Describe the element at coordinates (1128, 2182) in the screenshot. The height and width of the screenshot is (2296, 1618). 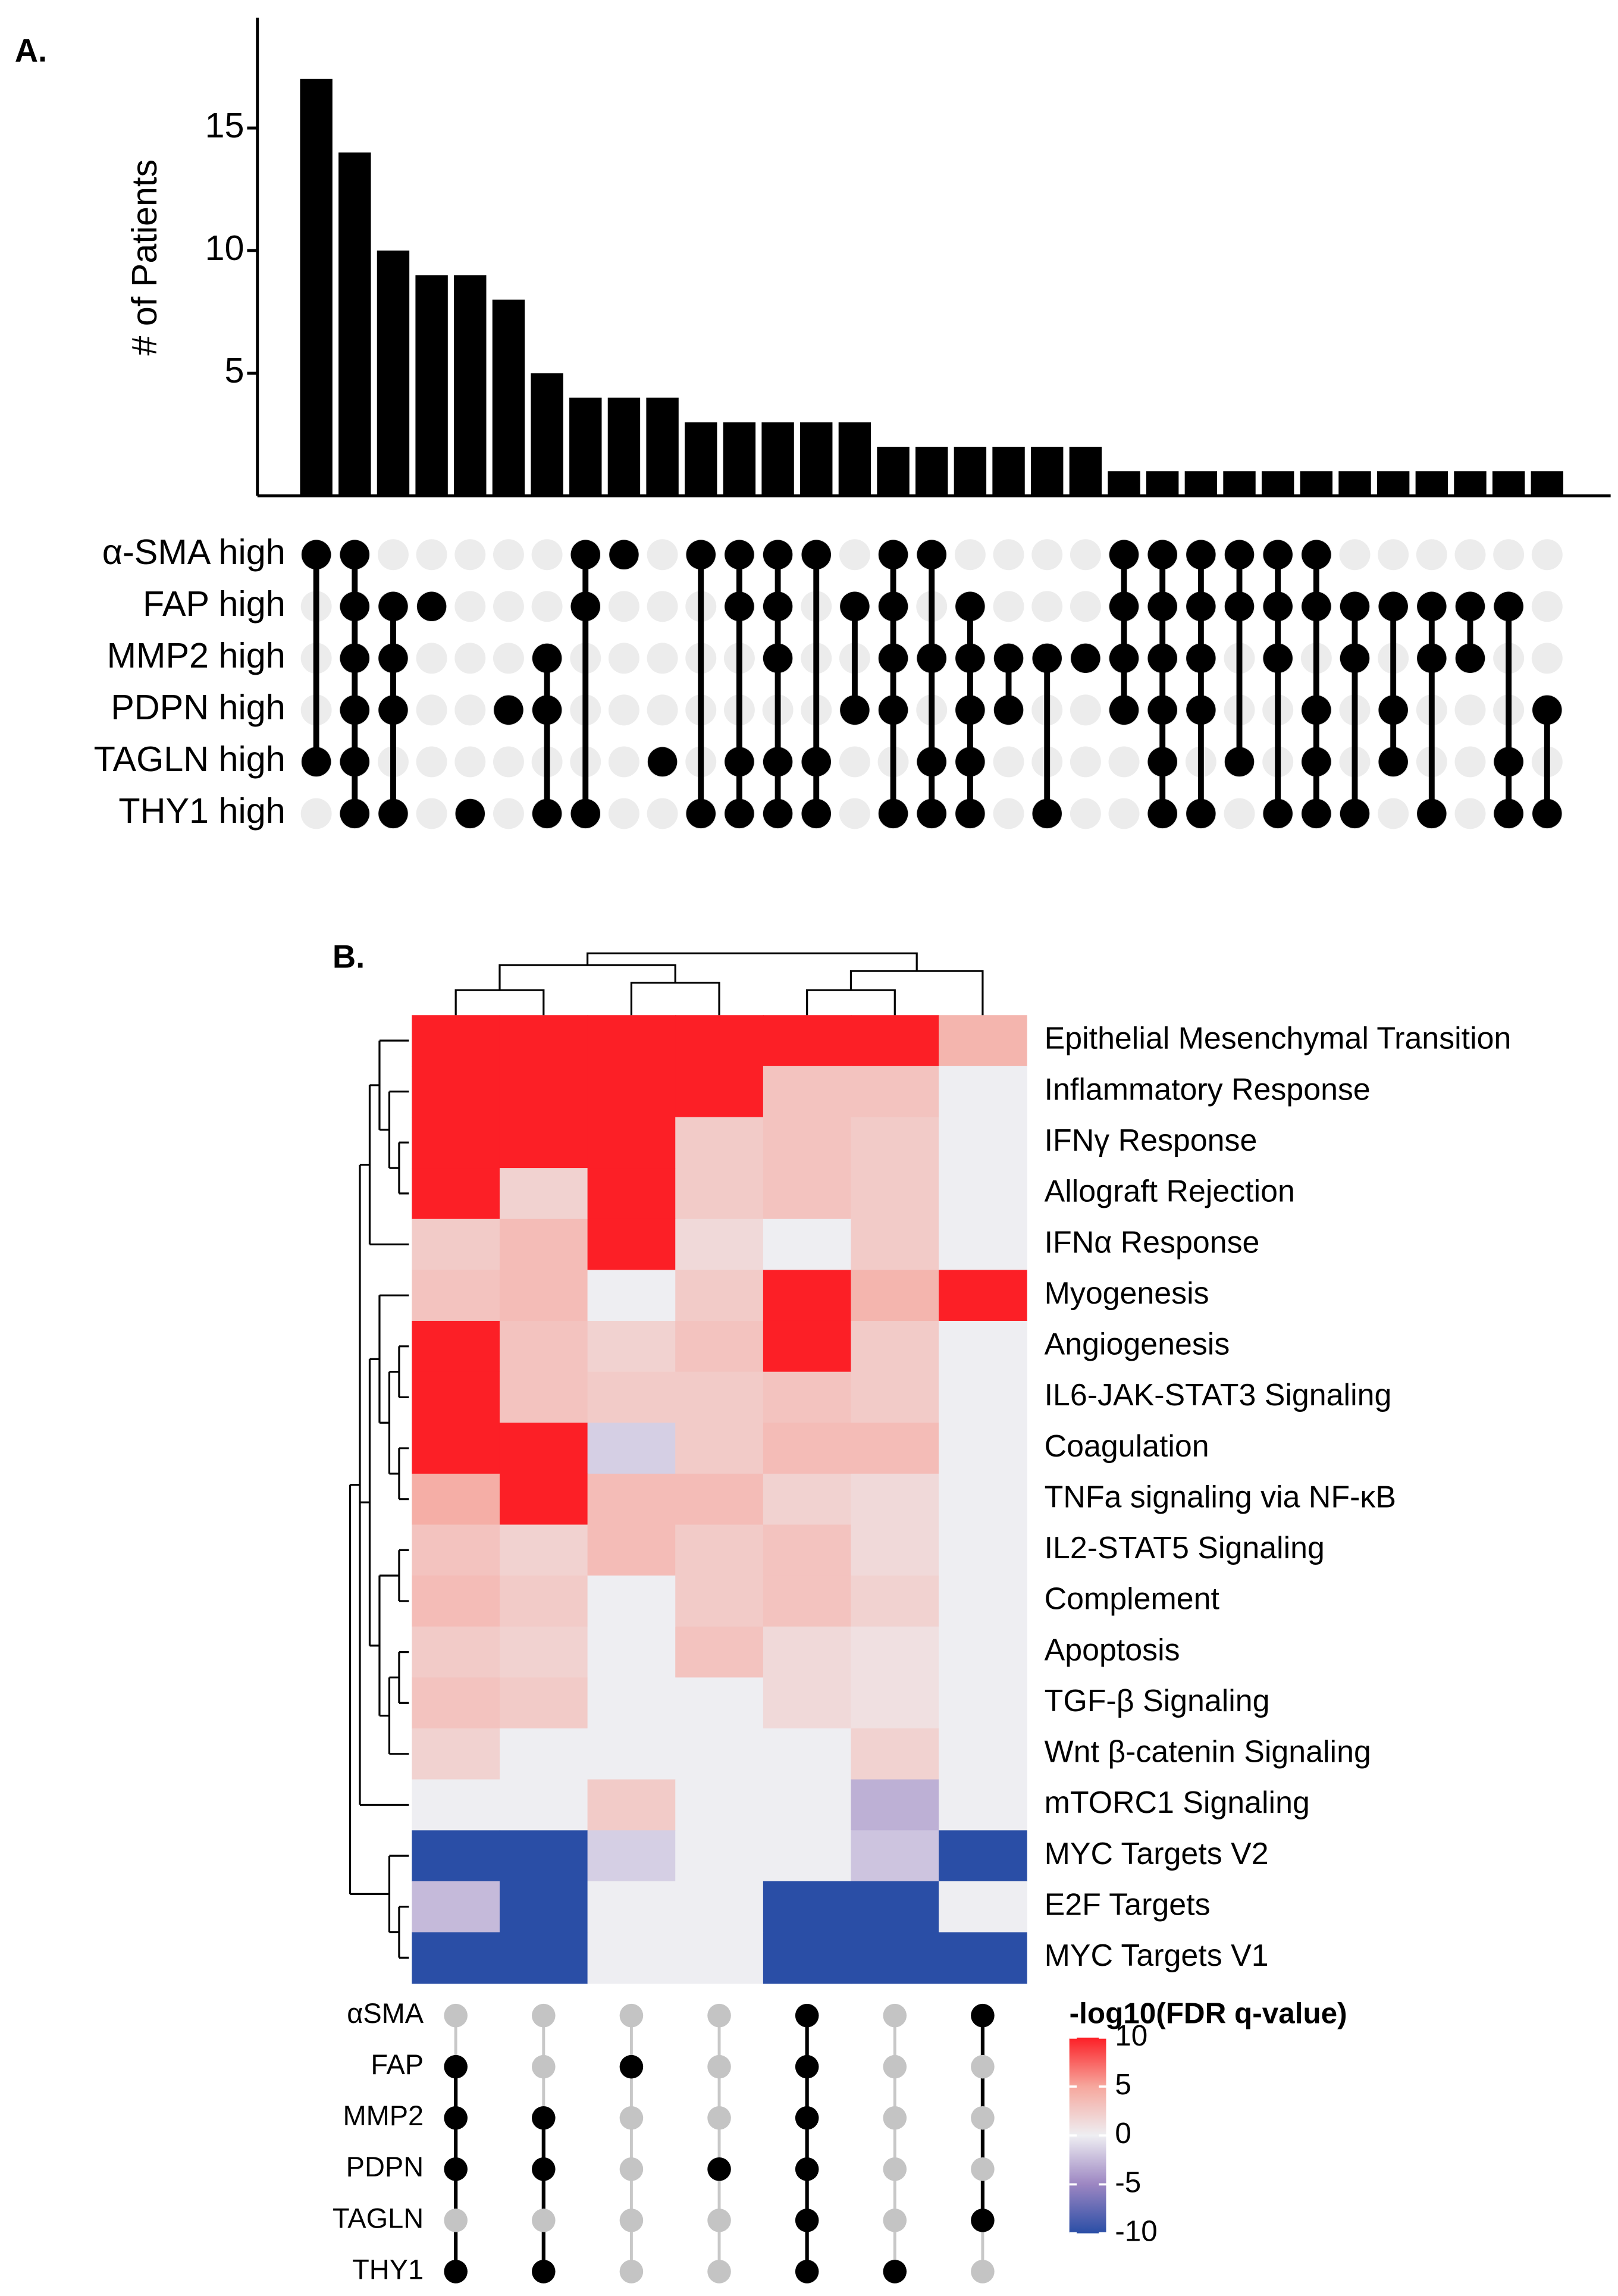
I see `colorbar-tick-label: -5` at that location.